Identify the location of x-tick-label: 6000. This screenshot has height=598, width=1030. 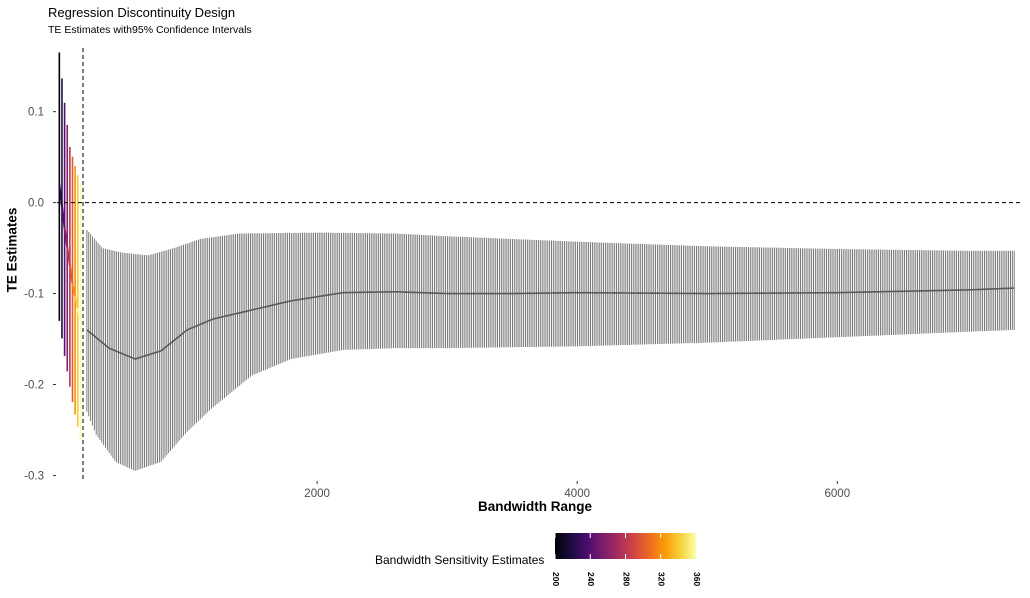
(838, 494).